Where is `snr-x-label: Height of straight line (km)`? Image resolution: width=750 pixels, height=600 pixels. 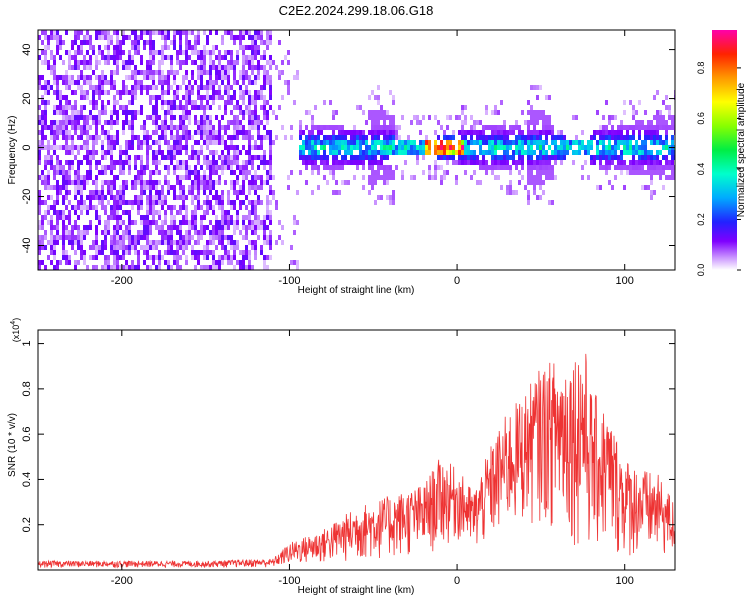
snr-x-label: Height of straight line (km) is located at coordinates (356, 590).